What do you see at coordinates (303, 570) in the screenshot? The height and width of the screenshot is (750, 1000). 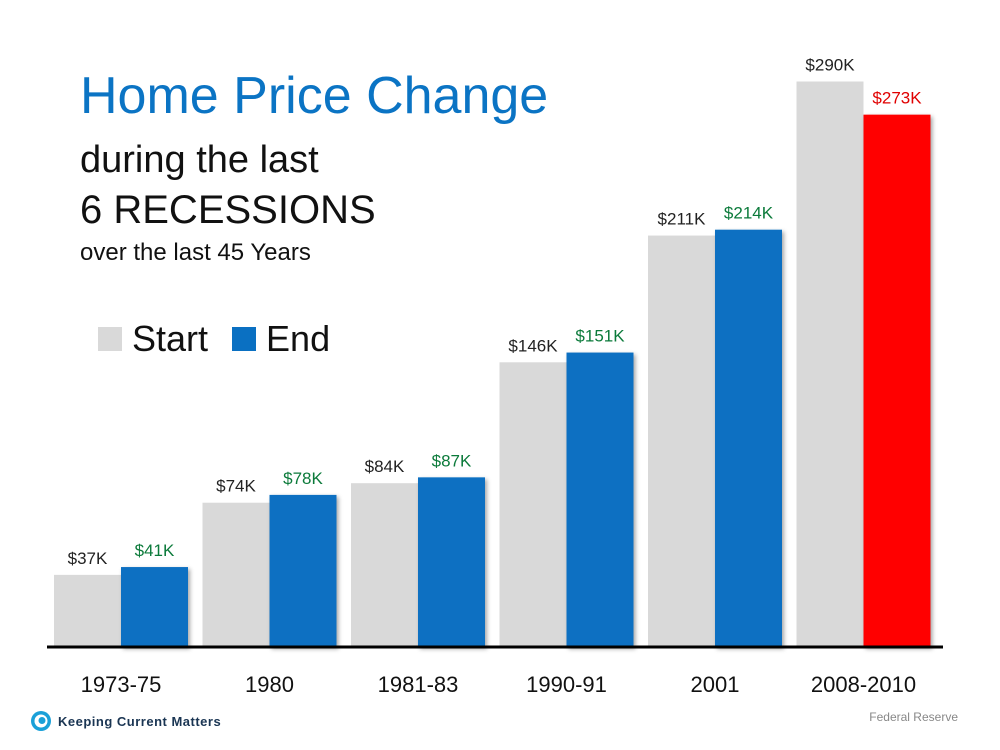 I see `bar-end-1980` at bounding box center [303, 570].